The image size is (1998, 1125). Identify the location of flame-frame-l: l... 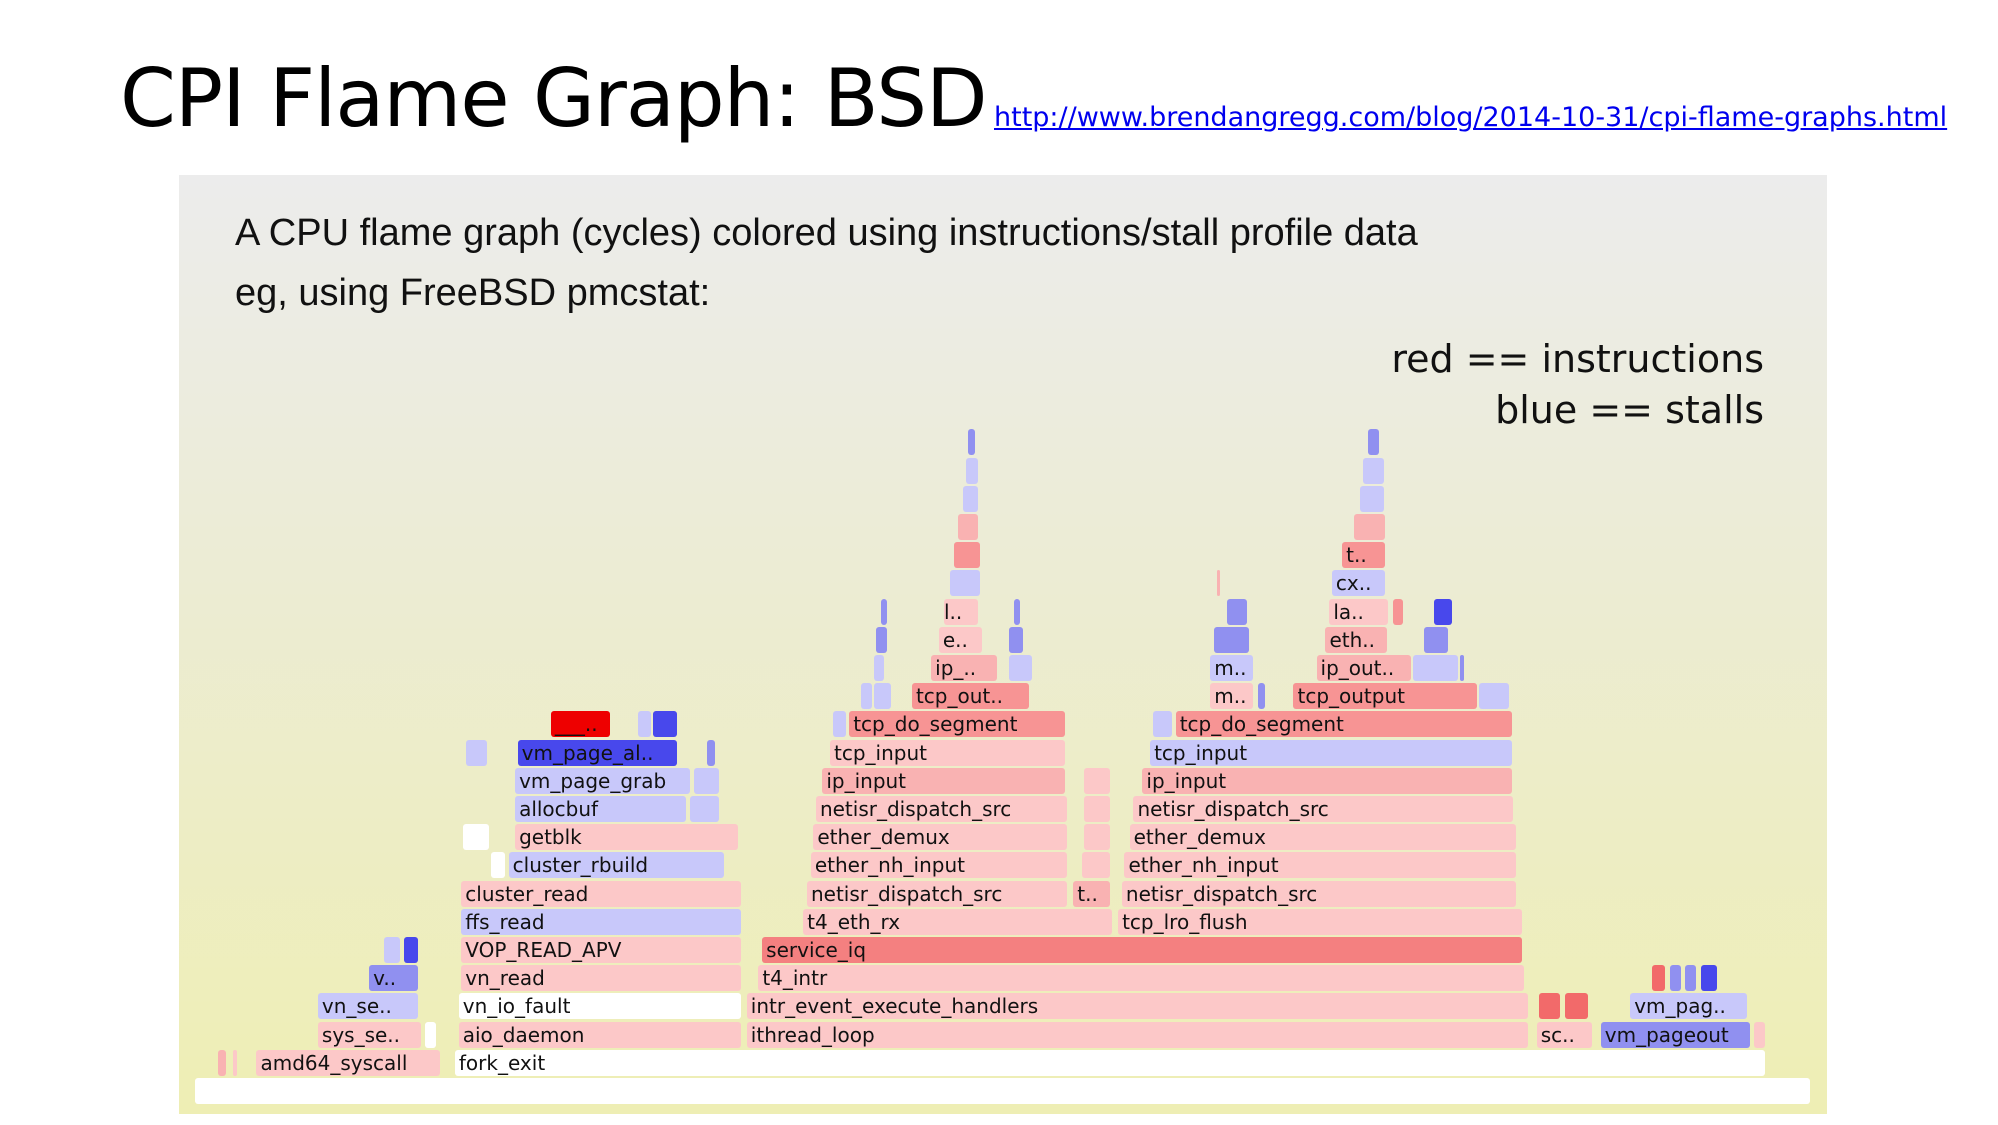
(960, 611).